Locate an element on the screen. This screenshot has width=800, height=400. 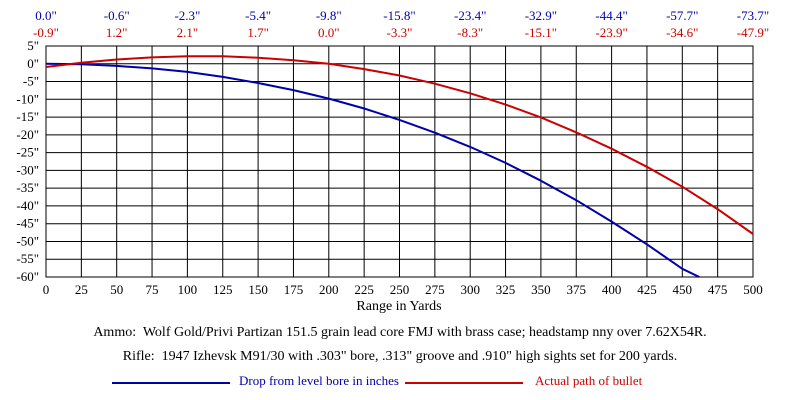
legend-label-path: Actual path of bullet is located at coordinates (589, 380).